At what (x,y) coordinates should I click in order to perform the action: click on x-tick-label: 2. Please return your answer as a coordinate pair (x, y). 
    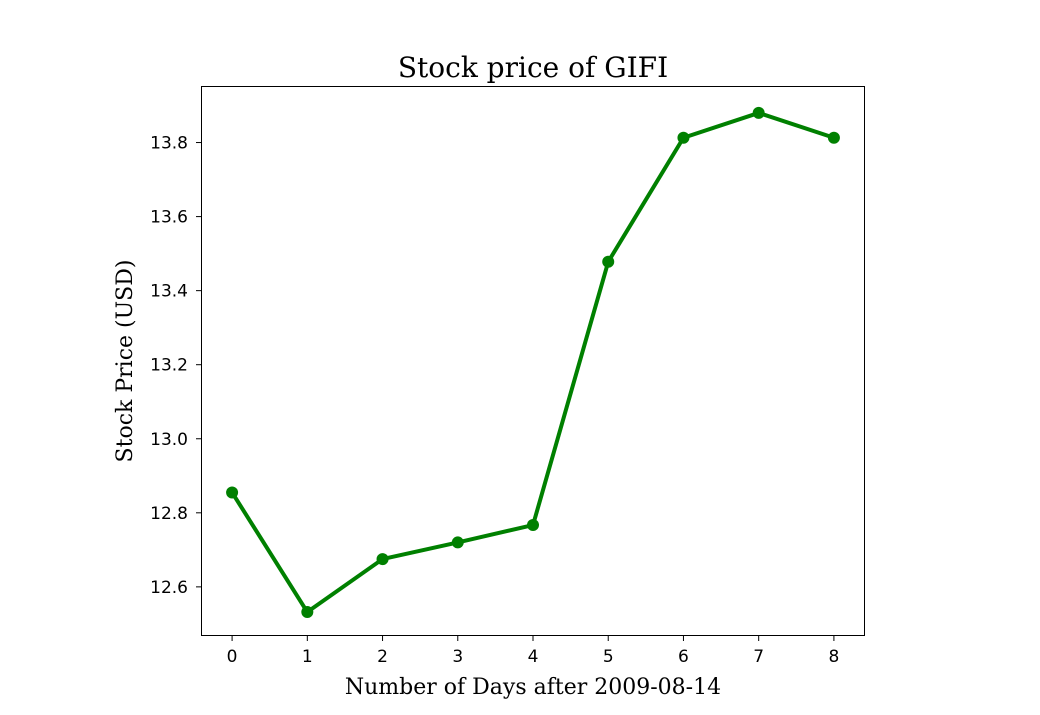
    Looking at the image, I should click on (382, 657).